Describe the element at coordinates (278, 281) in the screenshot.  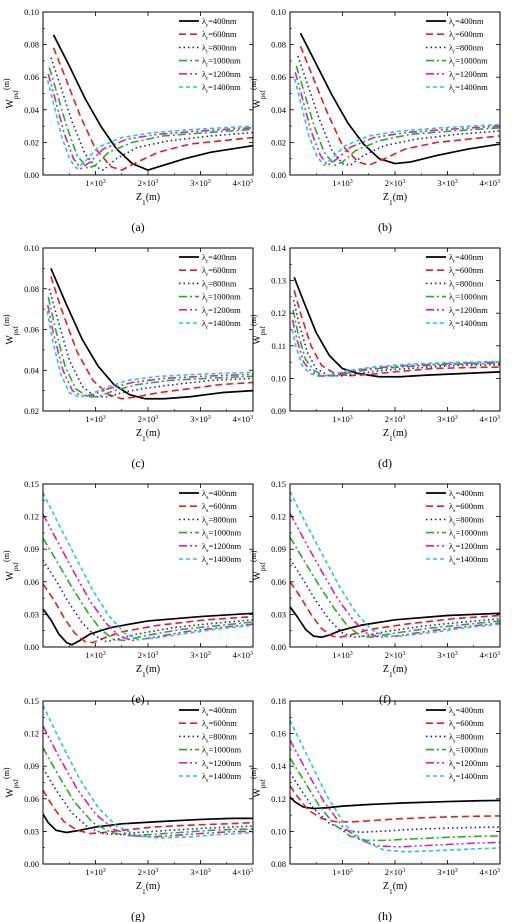
I see `y-tick-label: 0.13` at that location.